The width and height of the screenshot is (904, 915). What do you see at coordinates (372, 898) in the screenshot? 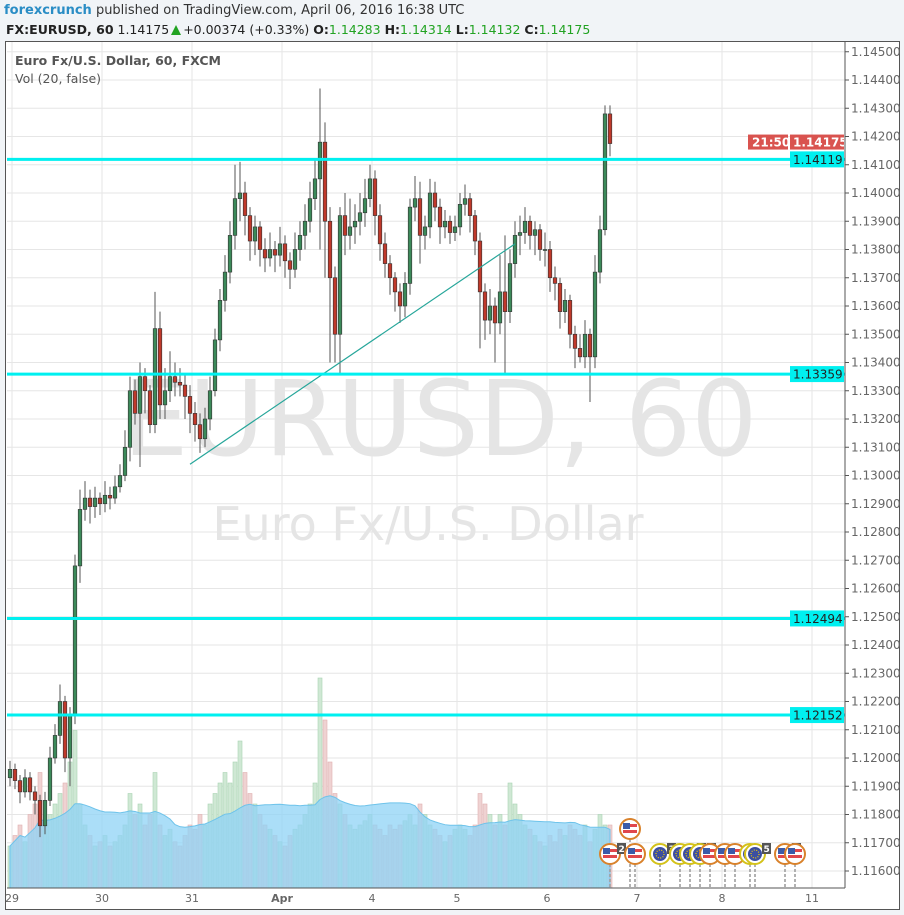
I see `x-tick-label: 4` at bounding box center [372, 898].